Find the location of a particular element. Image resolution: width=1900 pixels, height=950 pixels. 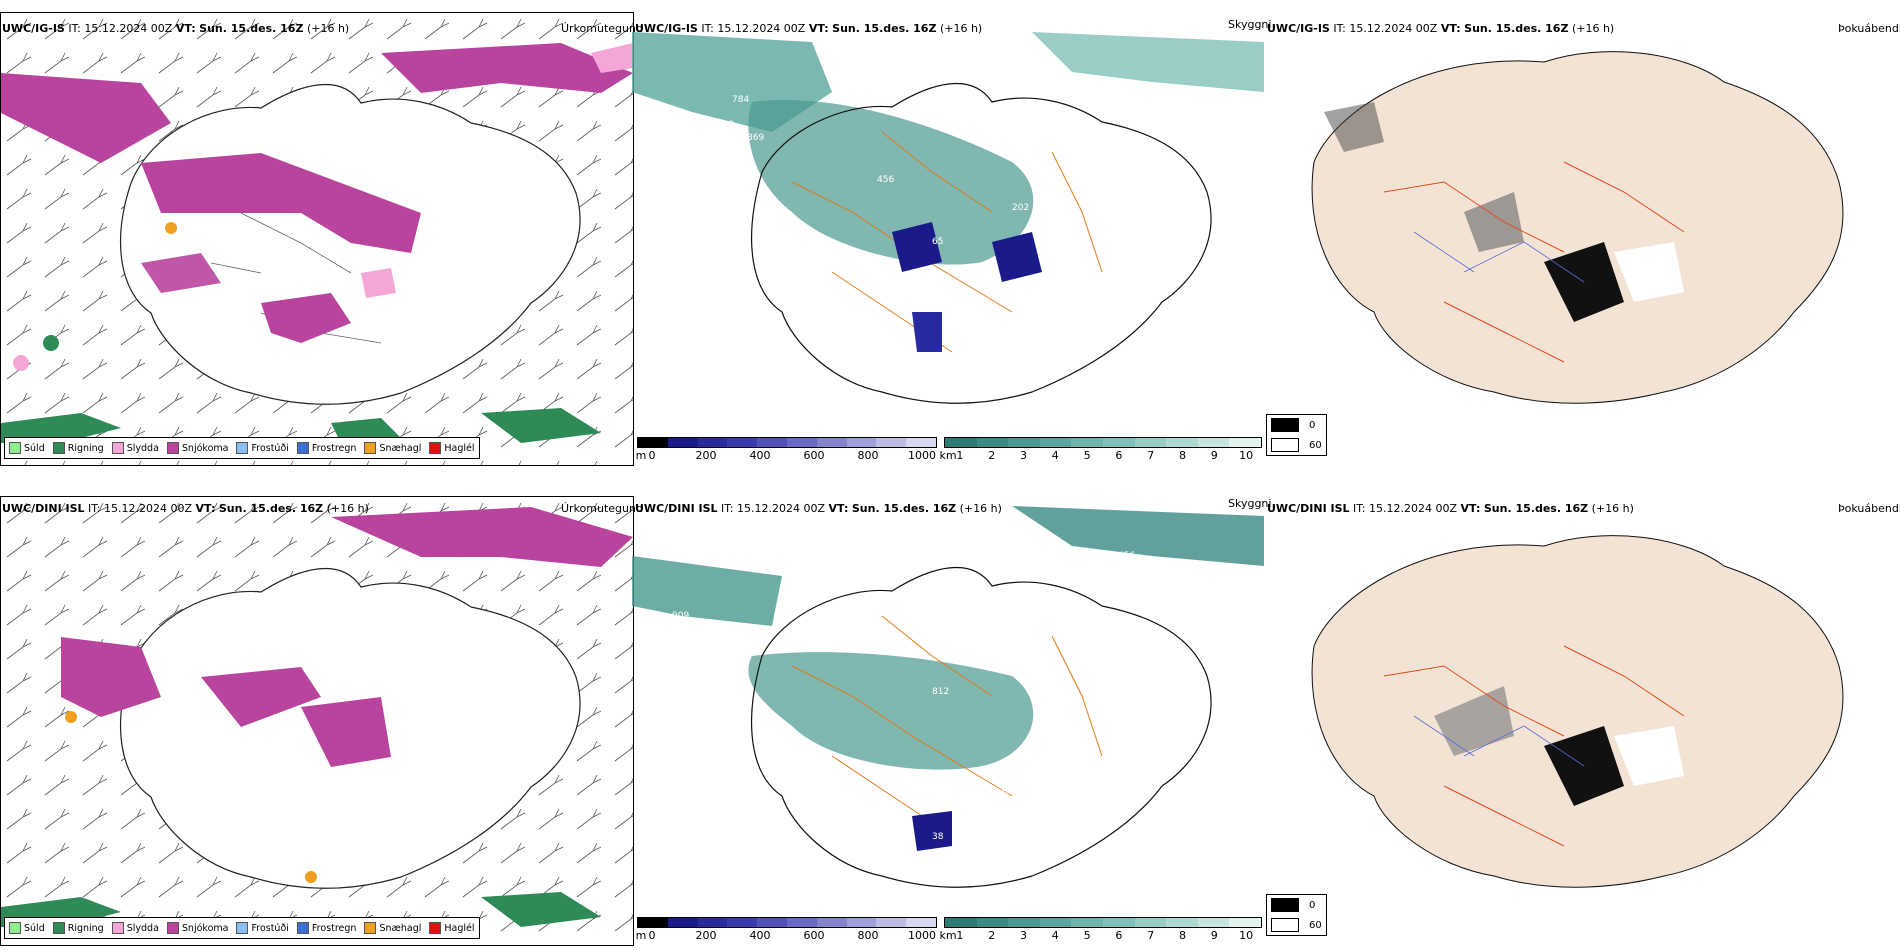

visibility-colorbar-bottom: km 1 2 3 4 5 6 7 8 9 10 is located at coordinates (1100, 929).